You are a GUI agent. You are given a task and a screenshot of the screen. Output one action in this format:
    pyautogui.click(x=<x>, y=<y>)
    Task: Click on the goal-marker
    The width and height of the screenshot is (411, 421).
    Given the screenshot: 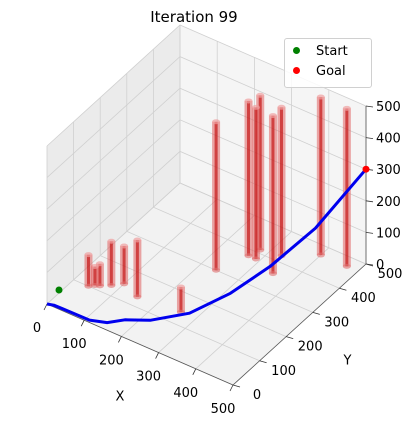 What is the action you would take?
    pyautogui.click(x=366, y=169)
    